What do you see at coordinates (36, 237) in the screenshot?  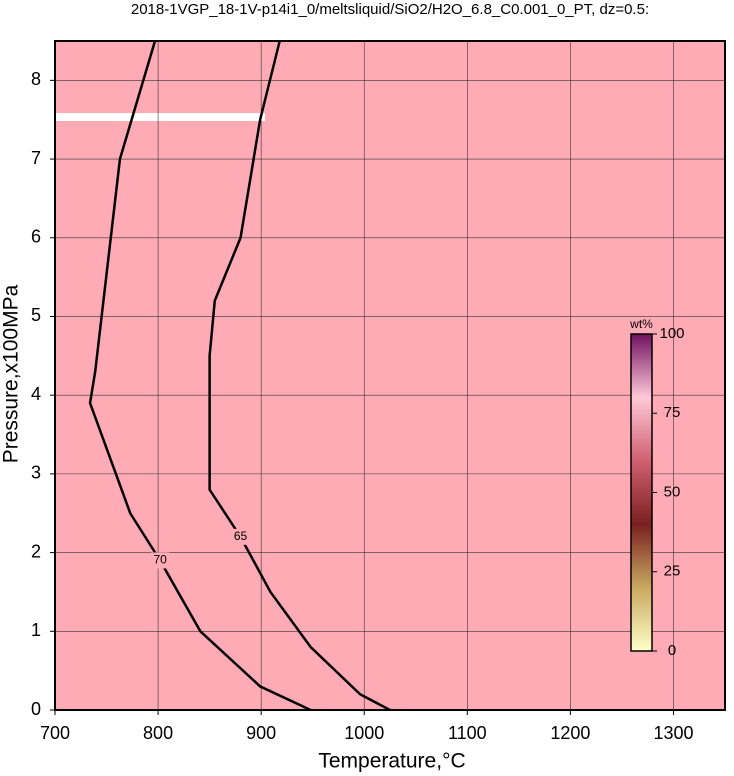 I see `y-tick-label: 6` at bounding box center [36, 237].